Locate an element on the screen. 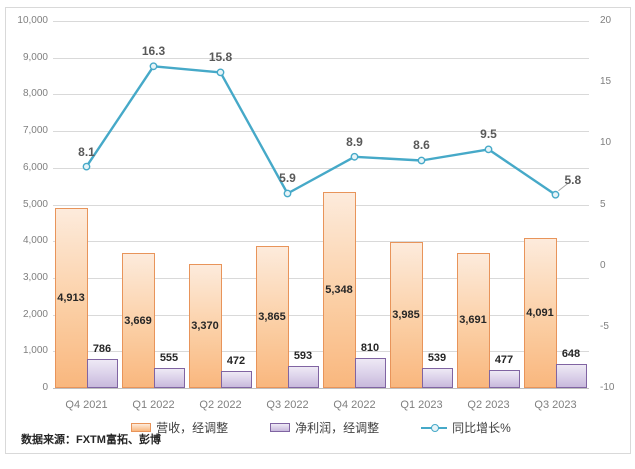  right-axis-tick: 5 is located at coordinates (603, 204).